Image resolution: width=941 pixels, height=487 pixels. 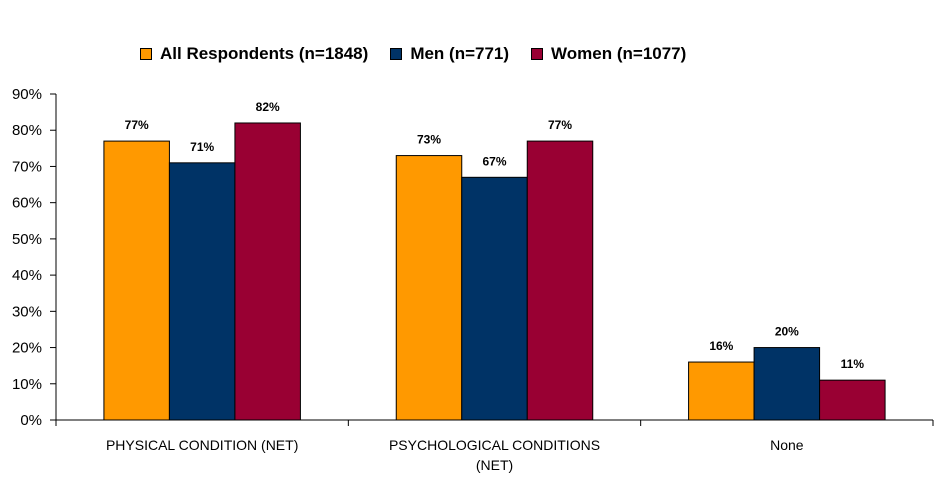 What do you see at coordinates (853, 364) in the screenshot?
I see `data-label: 11%` at bounding box center [853, 364].